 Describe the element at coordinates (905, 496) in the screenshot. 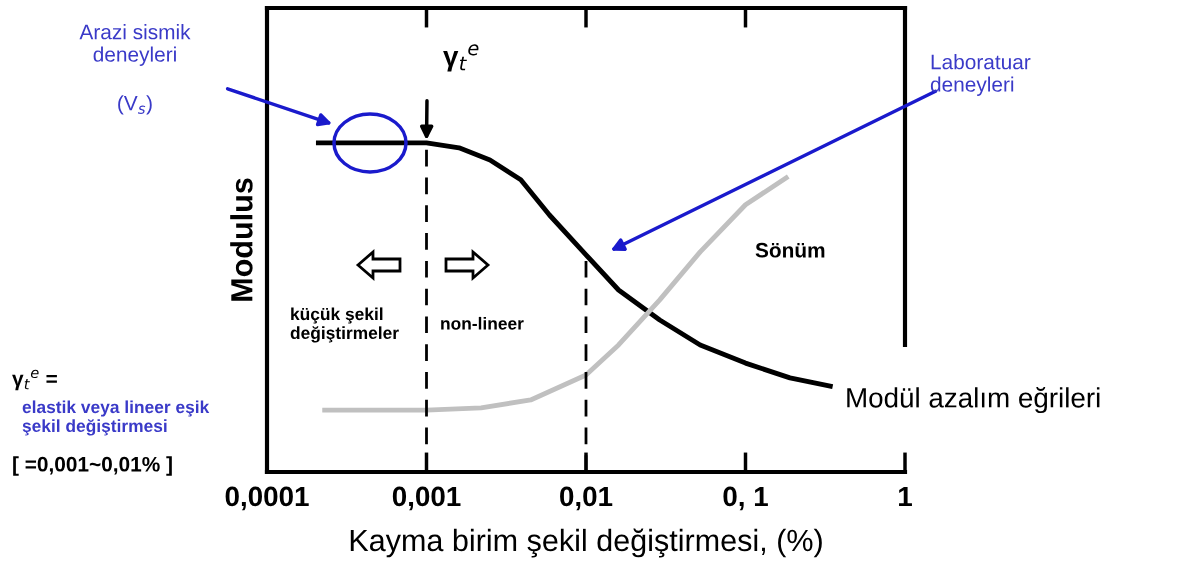

I see `x-tick-label: 1` at that location.